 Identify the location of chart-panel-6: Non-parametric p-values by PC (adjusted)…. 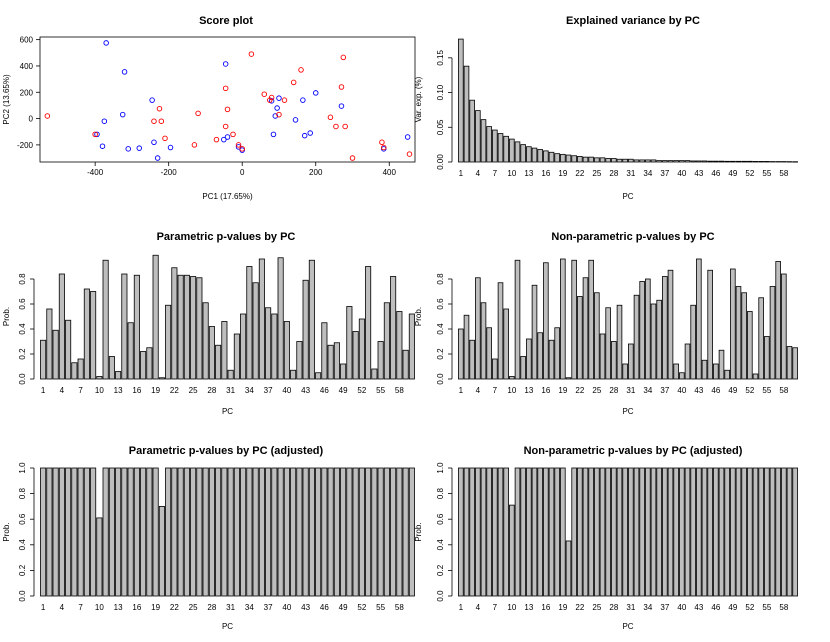
(606, 538).